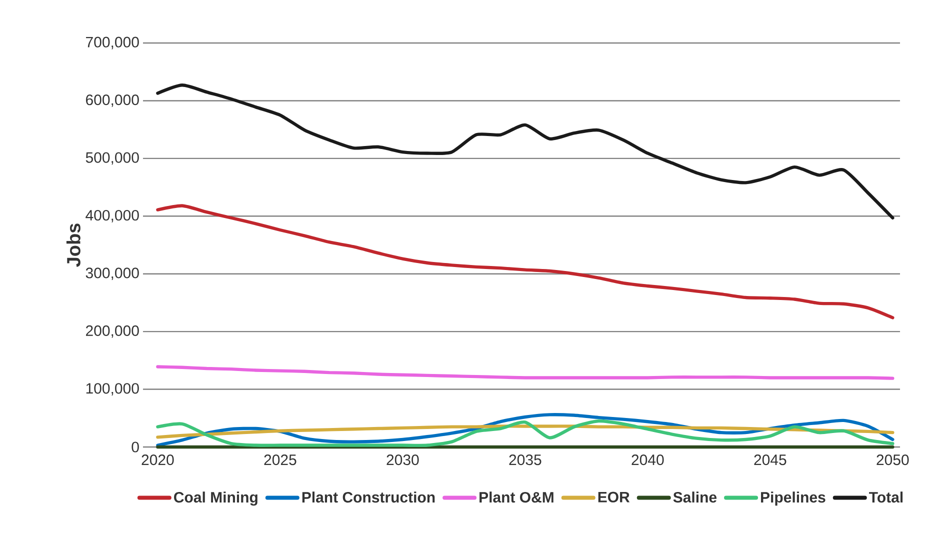 Image resolution: width=930 pixels, height=533 pixels. Describe the element at coordinates (73, 245) in the screenshot. I see `y-axis-title: Jobs` at that location.